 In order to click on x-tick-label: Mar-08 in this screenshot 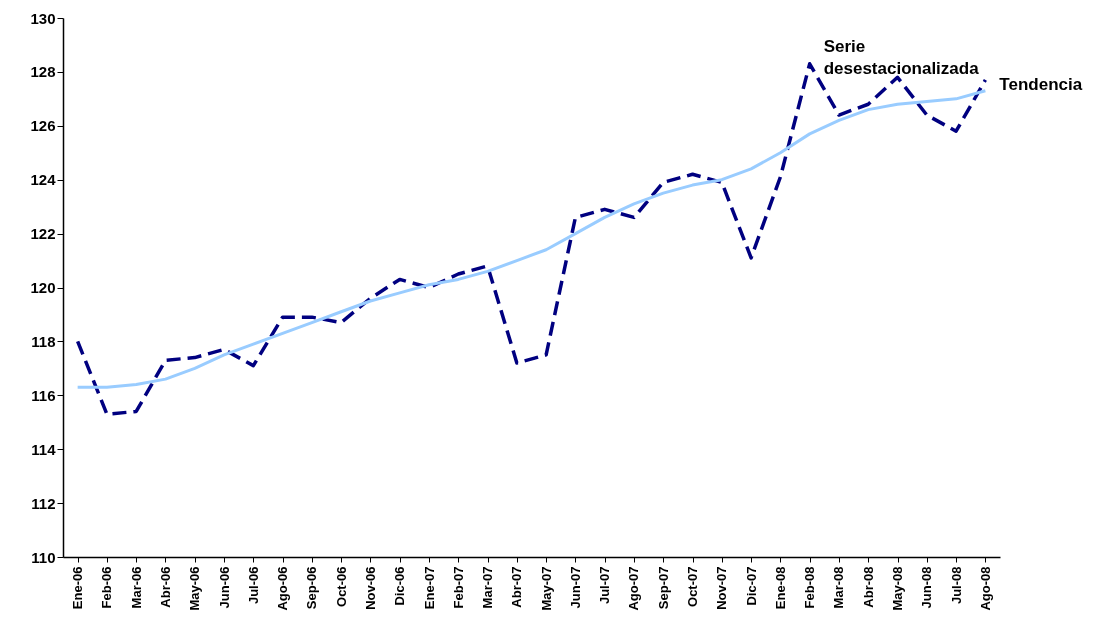, I will do `click(839, 587)`.